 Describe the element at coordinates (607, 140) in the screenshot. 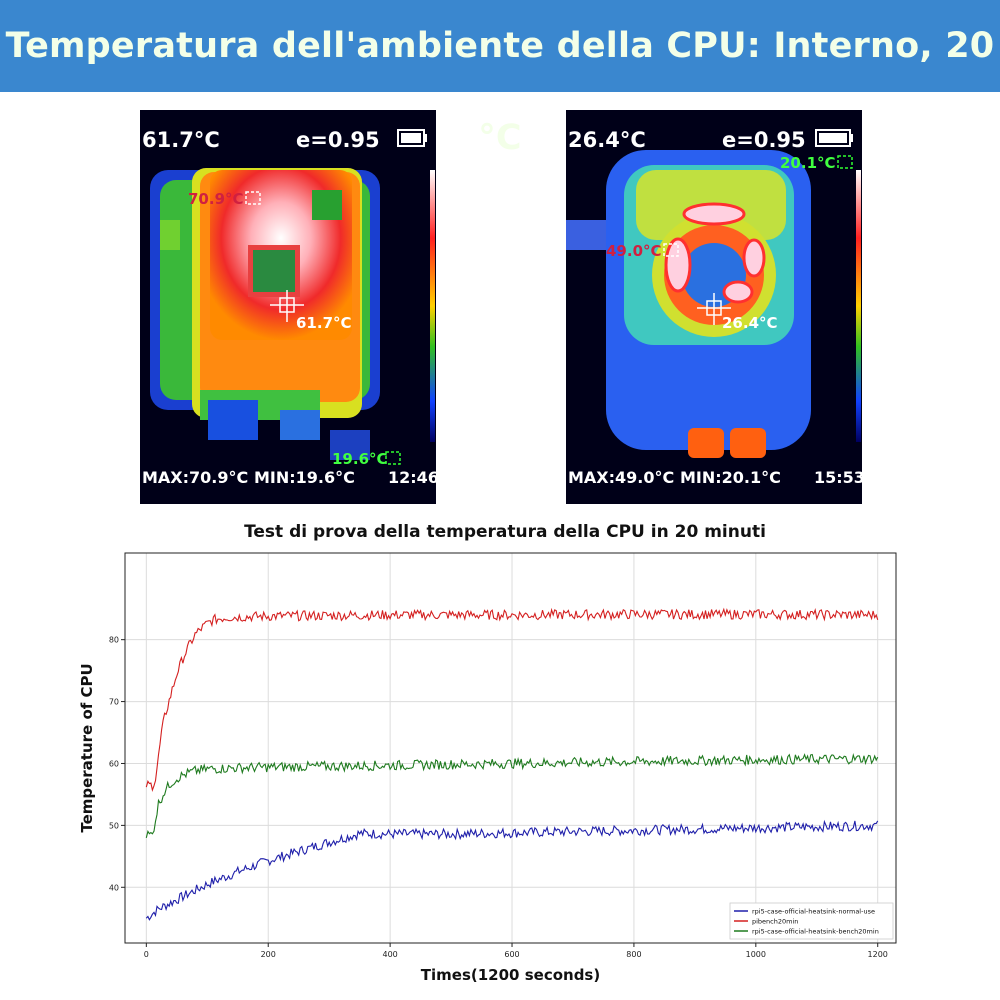

I see `current-temp: 26.4°C` at that location.